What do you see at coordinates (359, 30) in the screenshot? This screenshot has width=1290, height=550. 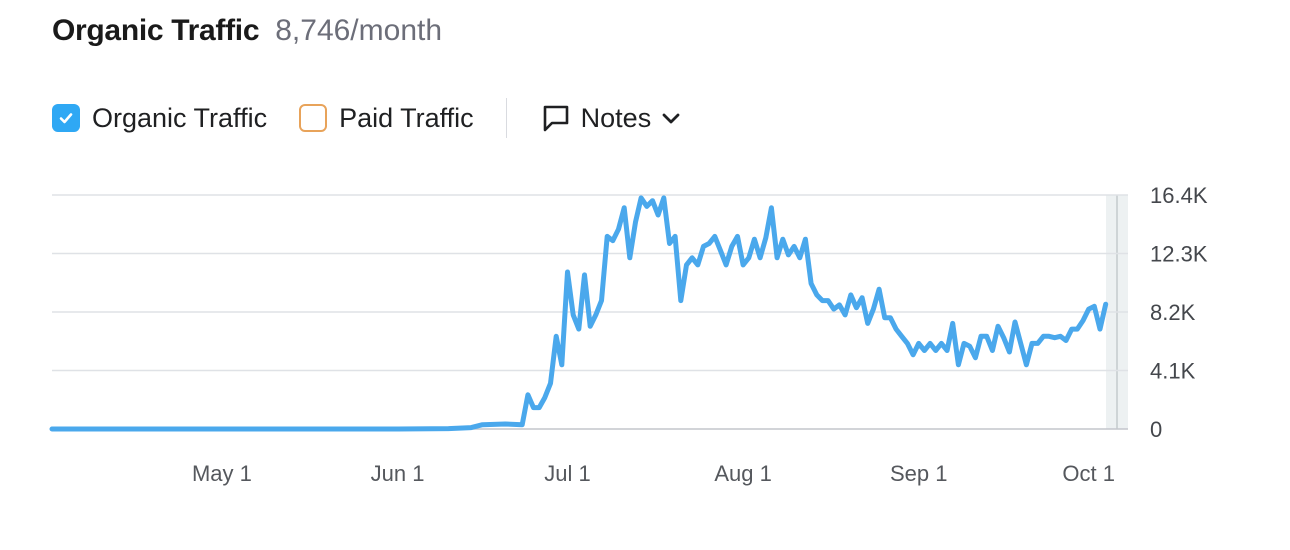 I see `traffic-value: 8,746/month` at bounding box center [359, 30].